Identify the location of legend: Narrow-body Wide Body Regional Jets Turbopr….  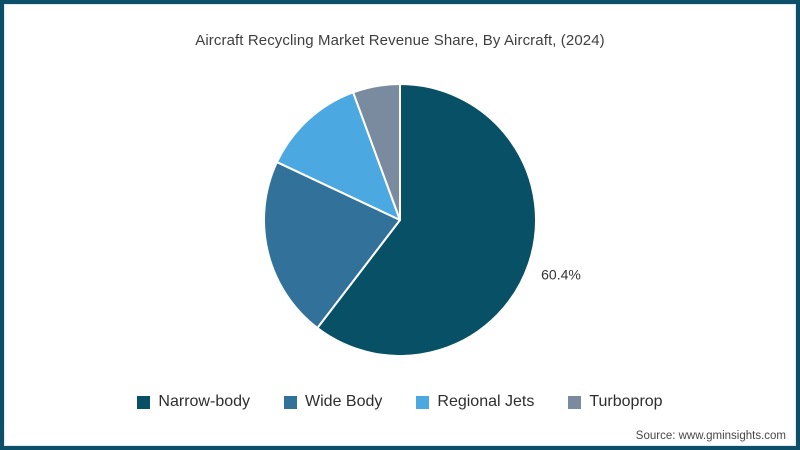
(400, 402).